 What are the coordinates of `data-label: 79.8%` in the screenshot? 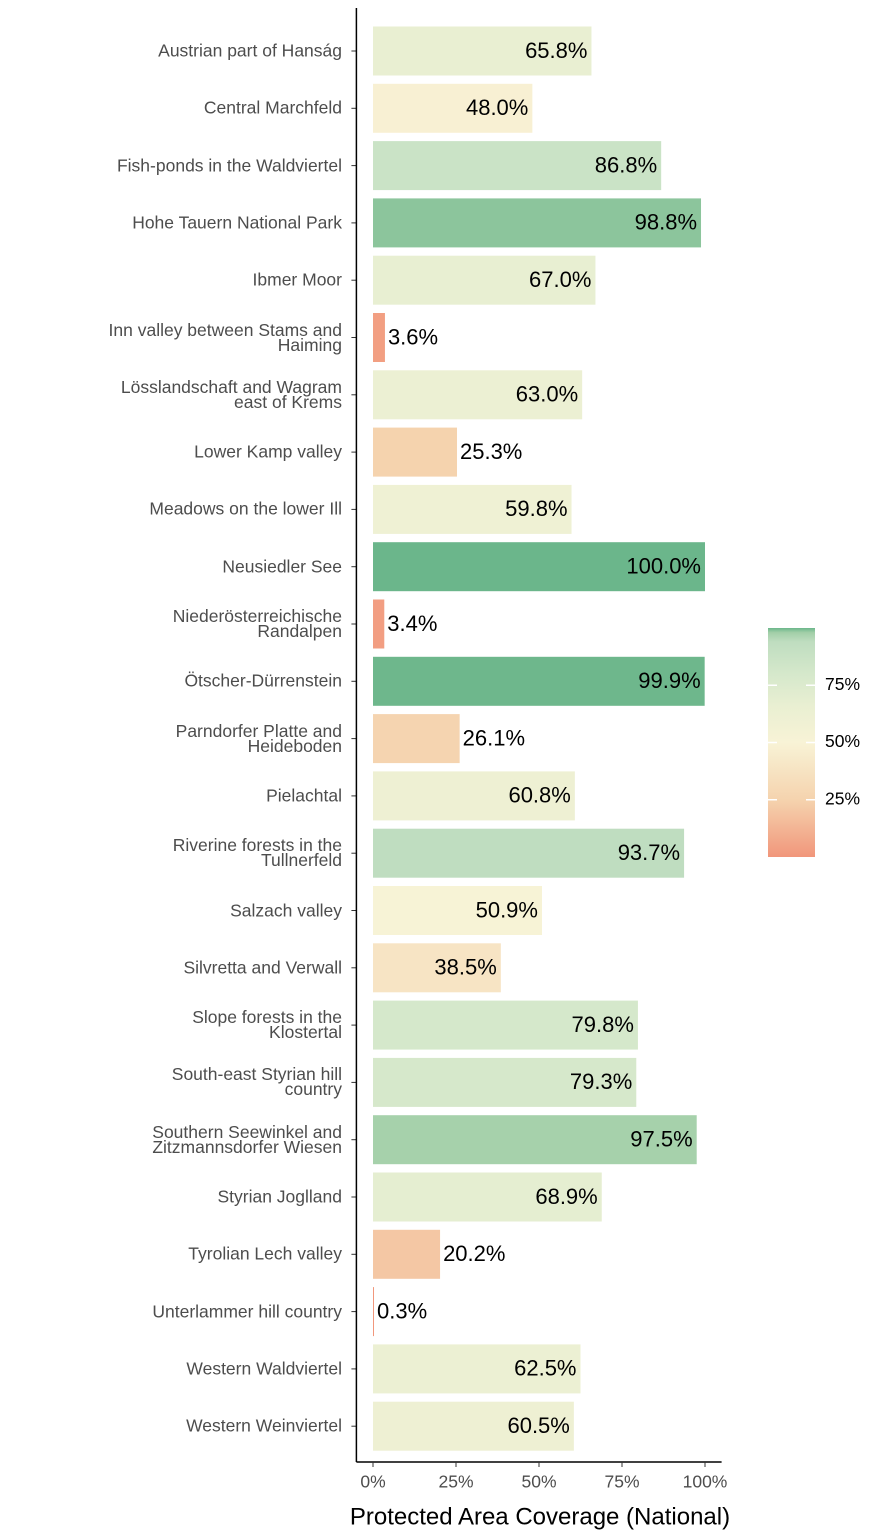 It's located at (603, 1024).